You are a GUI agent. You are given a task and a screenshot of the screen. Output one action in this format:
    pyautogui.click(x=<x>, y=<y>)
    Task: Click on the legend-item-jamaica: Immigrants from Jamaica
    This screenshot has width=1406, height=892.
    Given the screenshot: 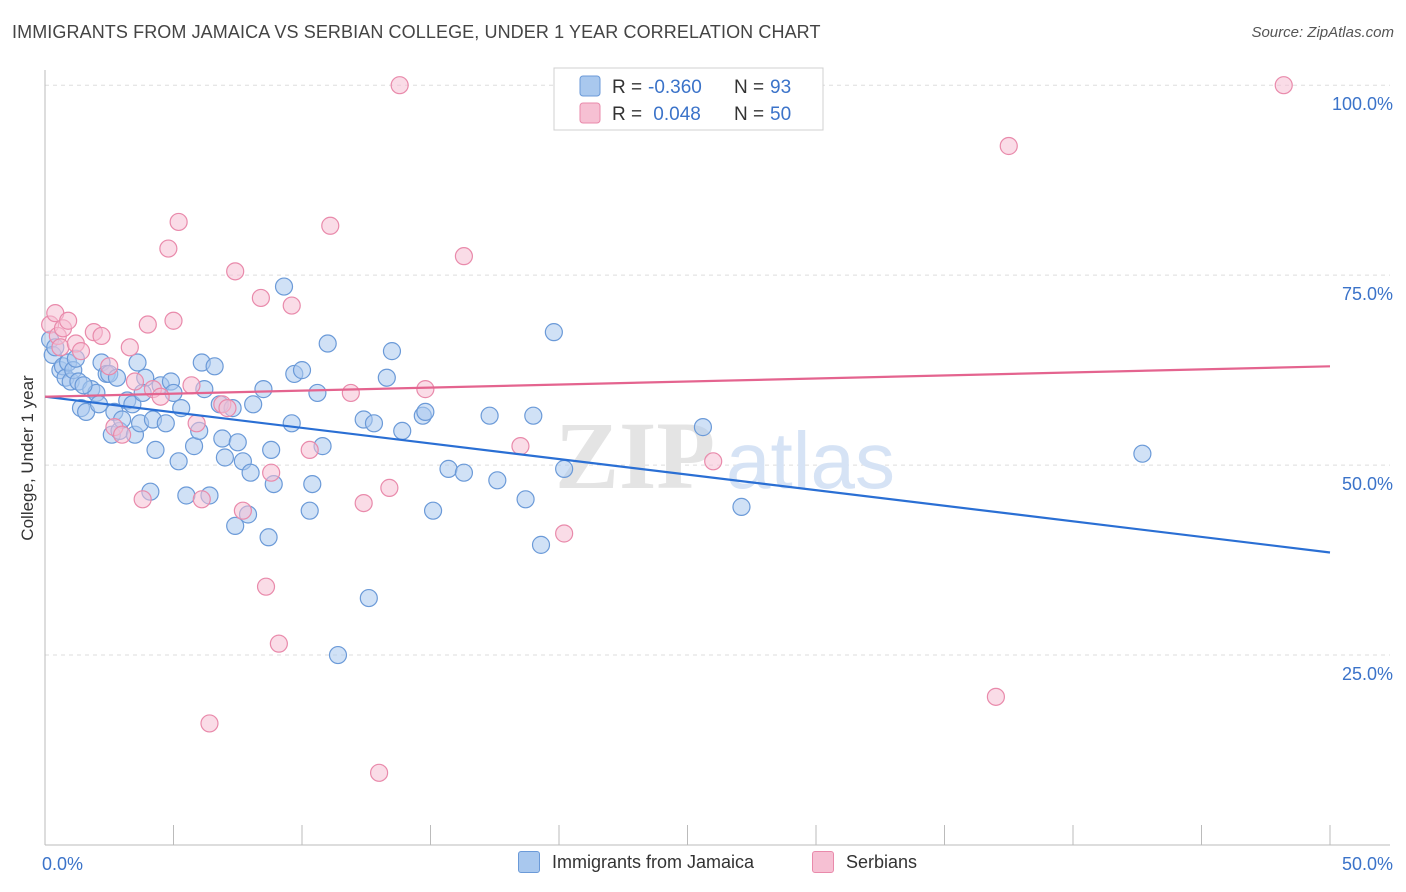 What is the action you would take?
    pyautogui.click(x=636, y=862)
    